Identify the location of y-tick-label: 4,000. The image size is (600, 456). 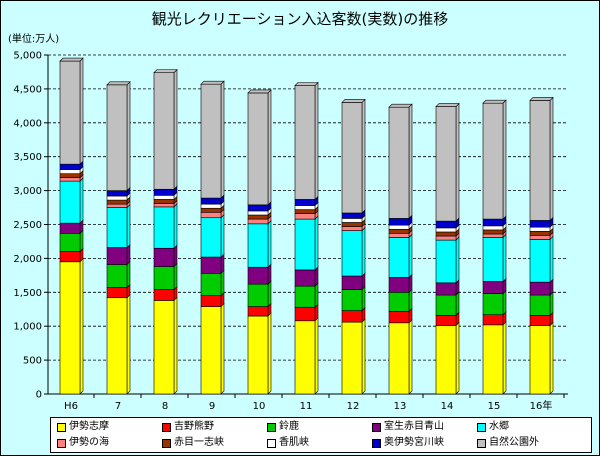
(27, 123).